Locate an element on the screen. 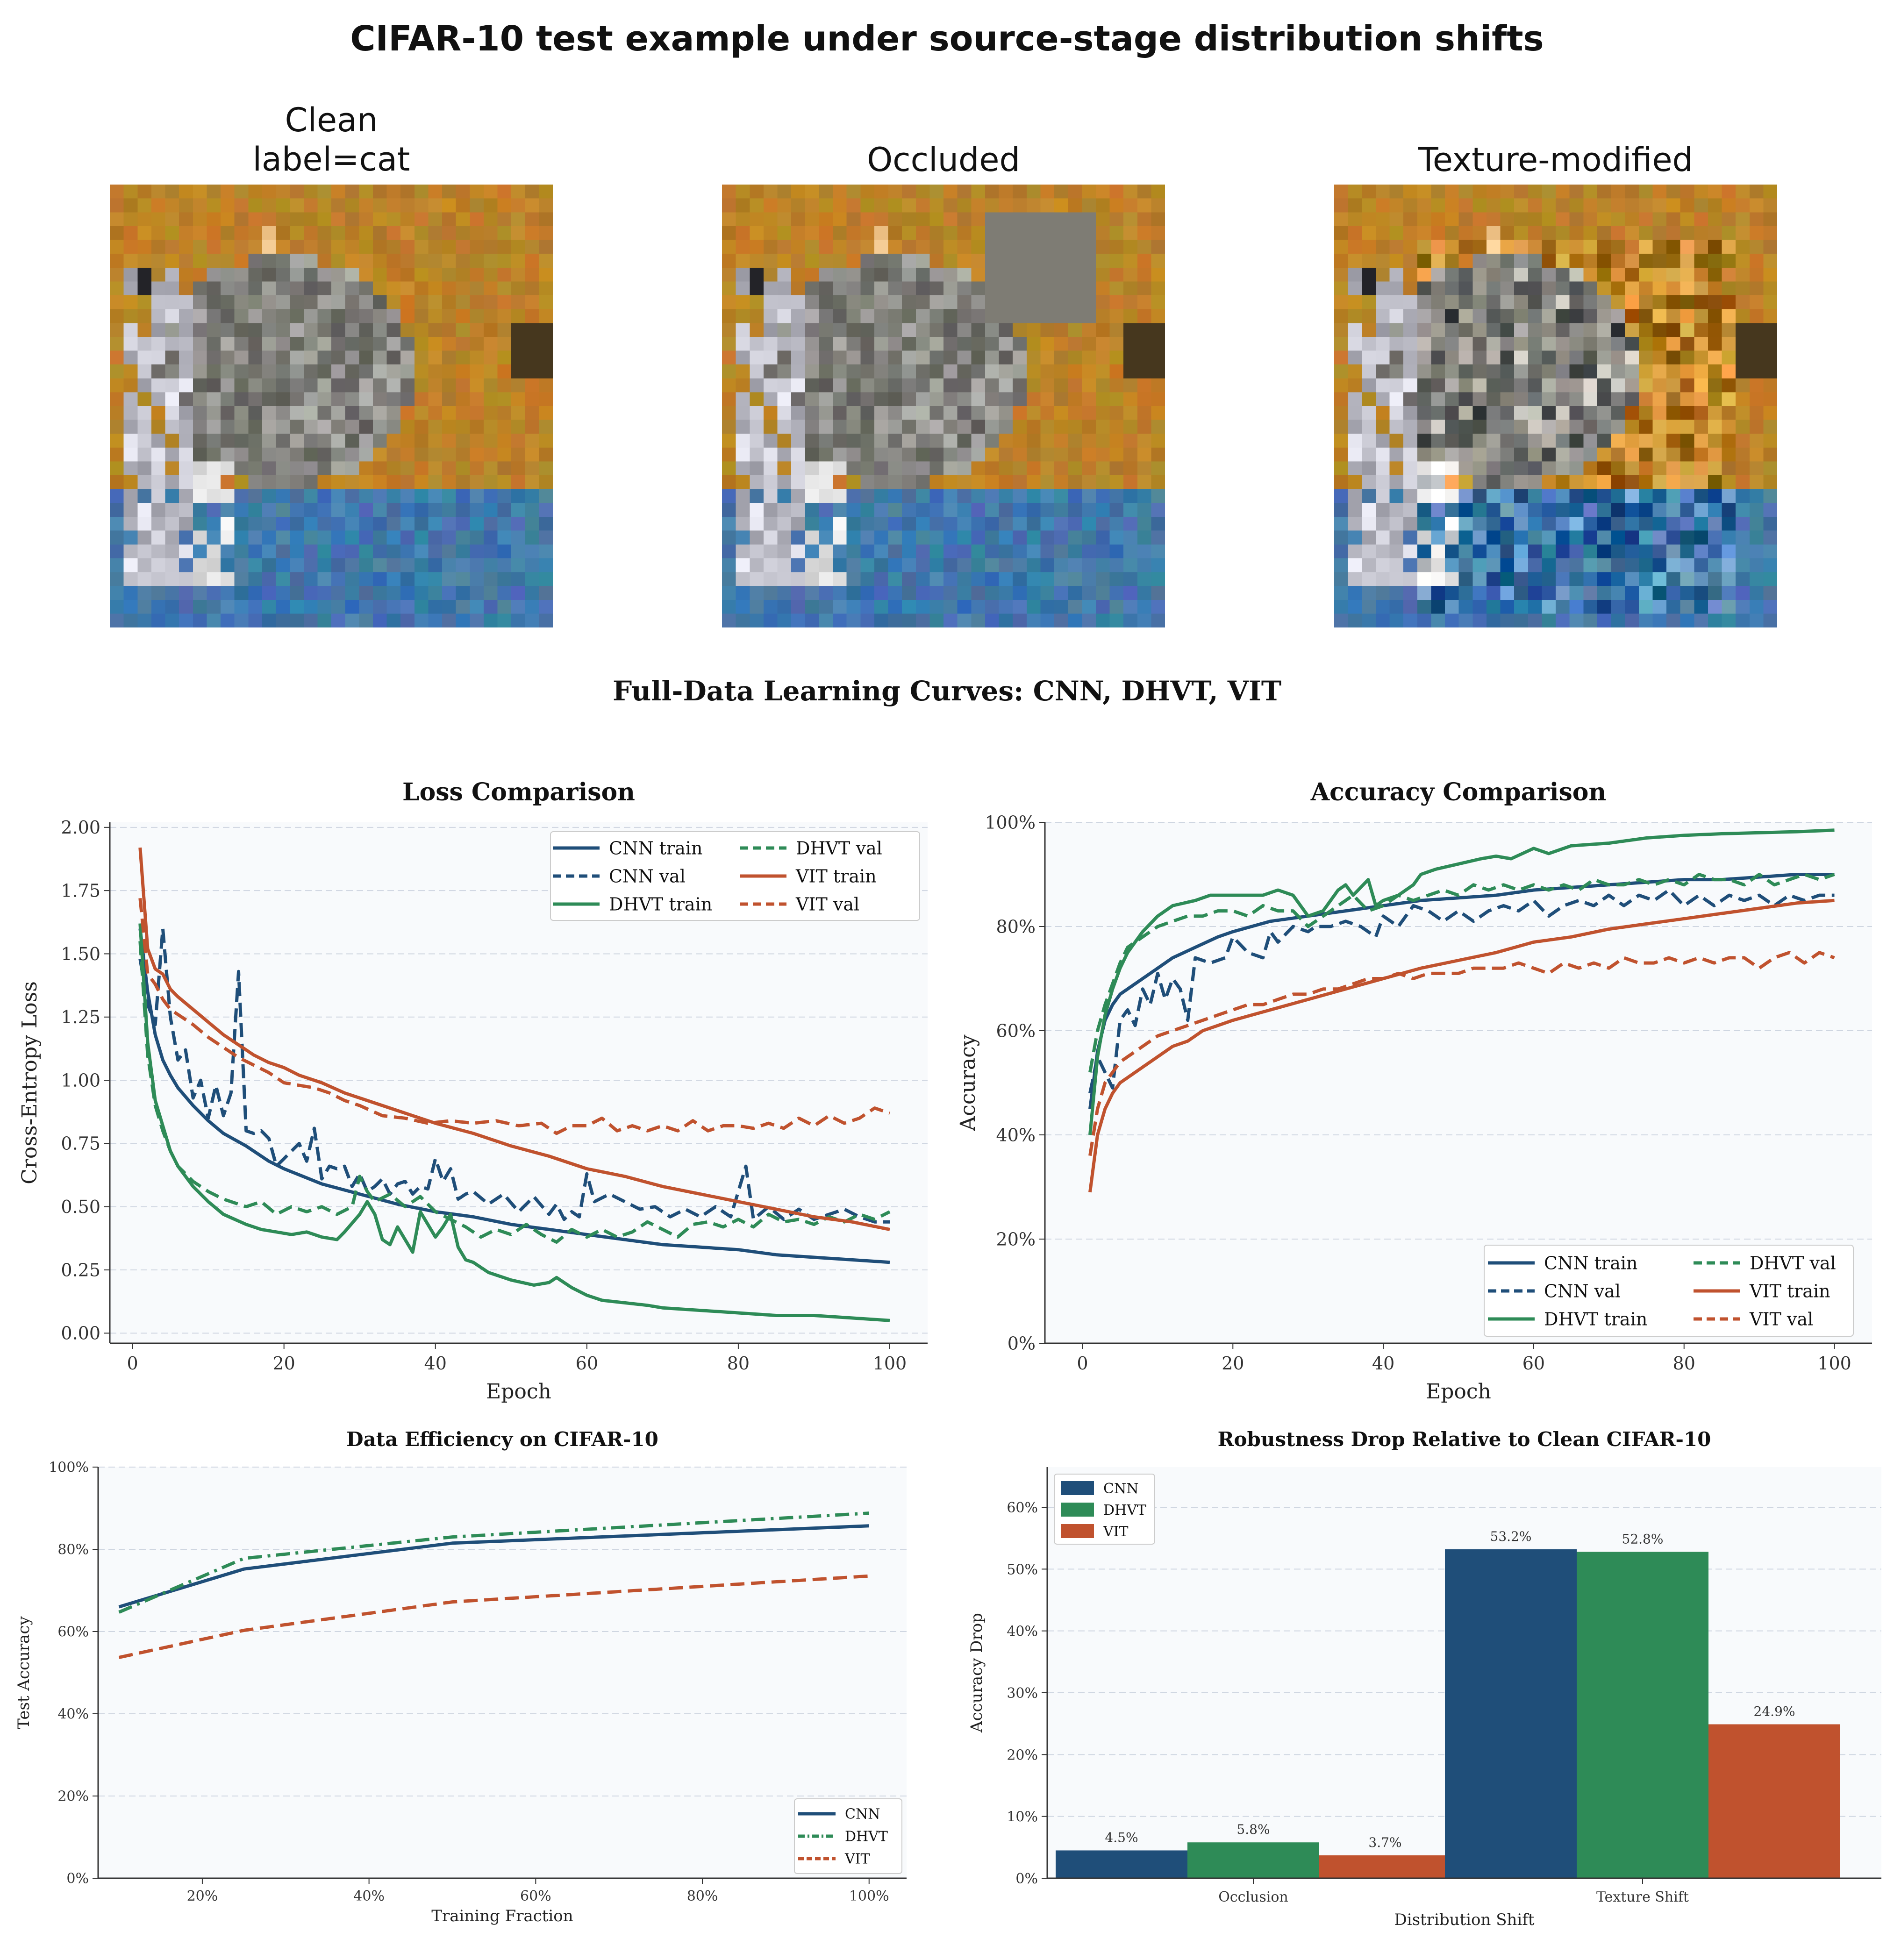  cifar-image-occluded is located at coordinates (943, 406).